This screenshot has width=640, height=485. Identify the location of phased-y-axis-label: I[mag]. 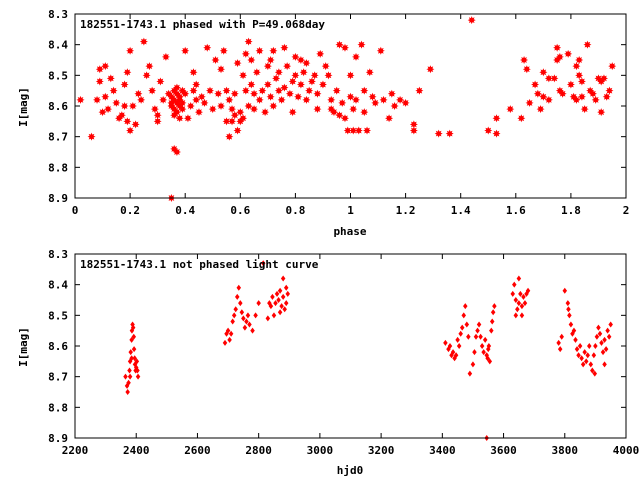
(23, 107).